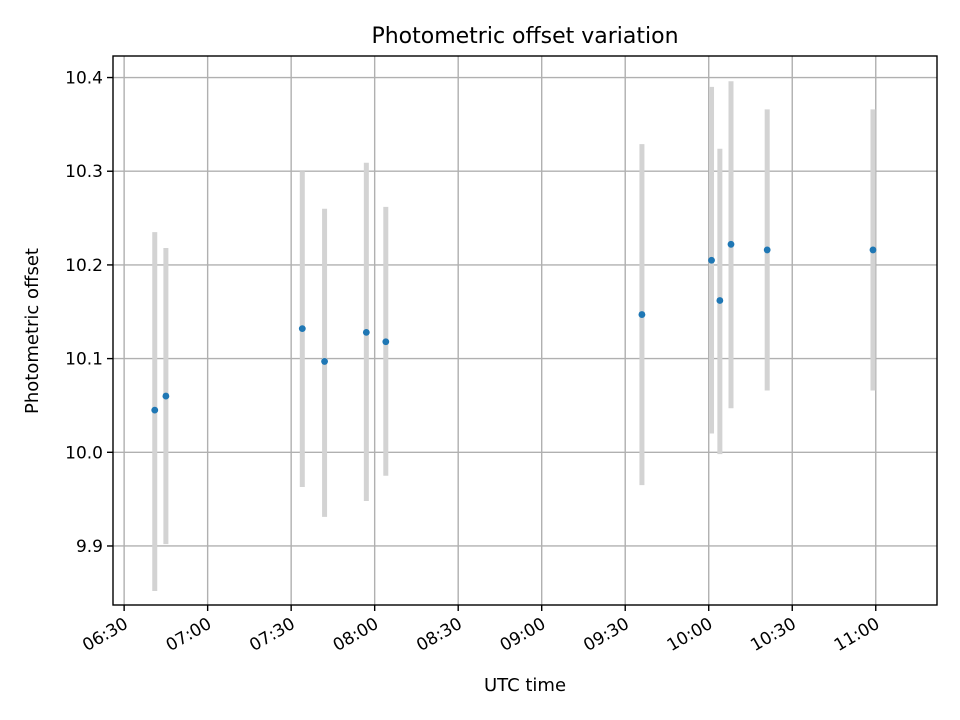  What do you see at coordinates (525, 685) in the screenshot?
I see `x-axis-label: UTC time` at bounding box center [525, 685].